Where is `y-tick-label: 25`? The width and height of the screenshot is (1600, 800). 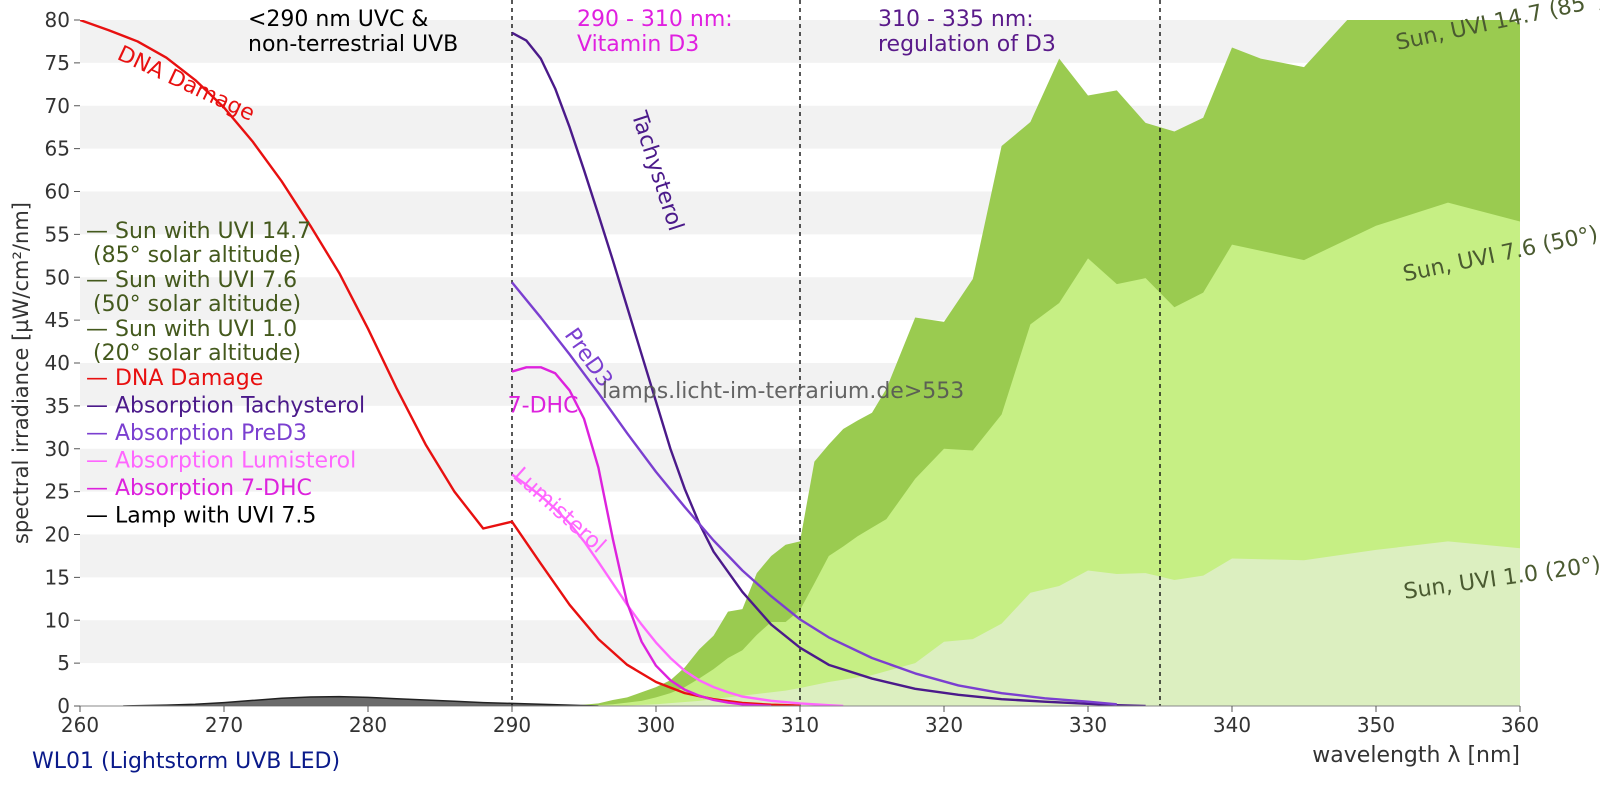 y-tick-label: 25 is located at coordinates (57, 492).